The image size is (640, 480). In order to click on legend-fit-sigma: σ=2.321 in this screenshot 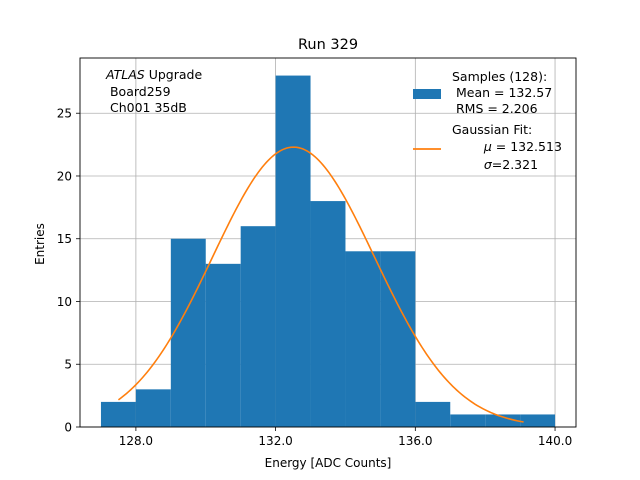, I will do `click(507, 164)`.